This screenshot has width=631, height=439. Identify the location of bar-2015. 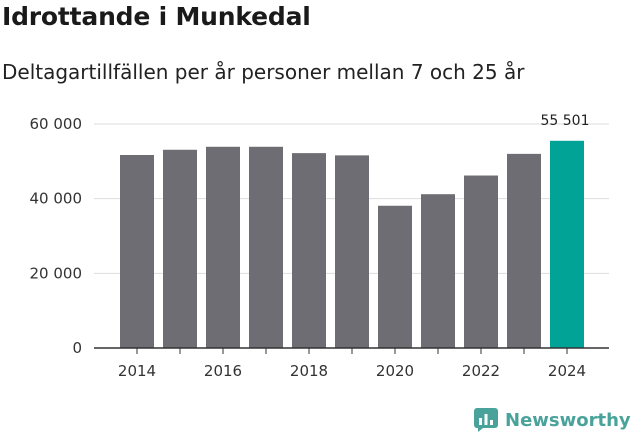
(180, 248).